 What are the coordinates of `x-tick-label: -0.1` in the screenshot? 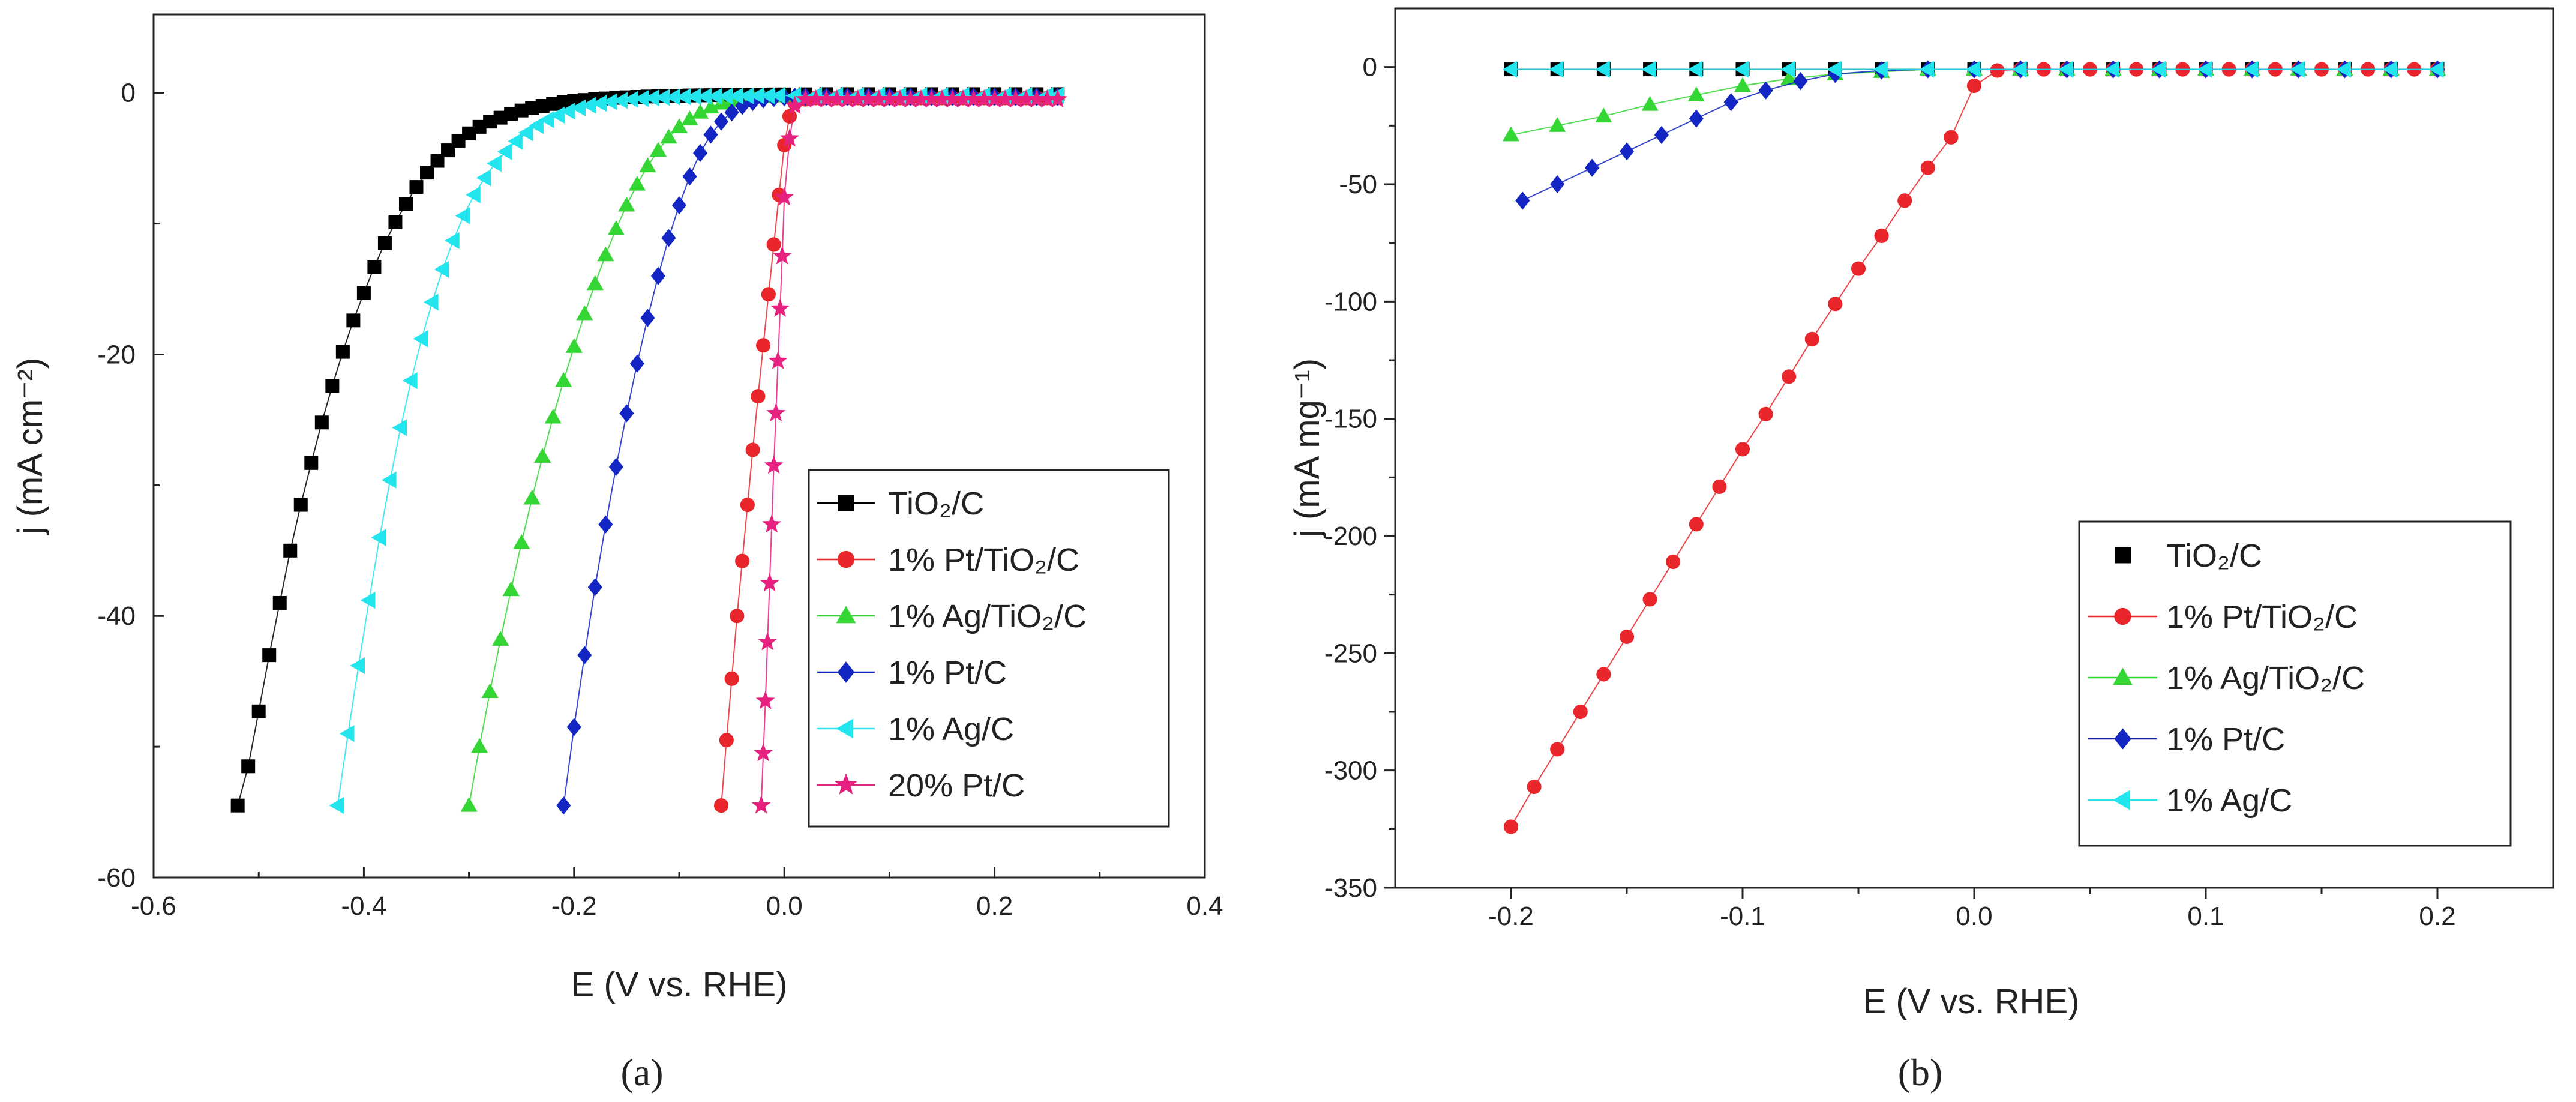 It's located at (1742, 916).